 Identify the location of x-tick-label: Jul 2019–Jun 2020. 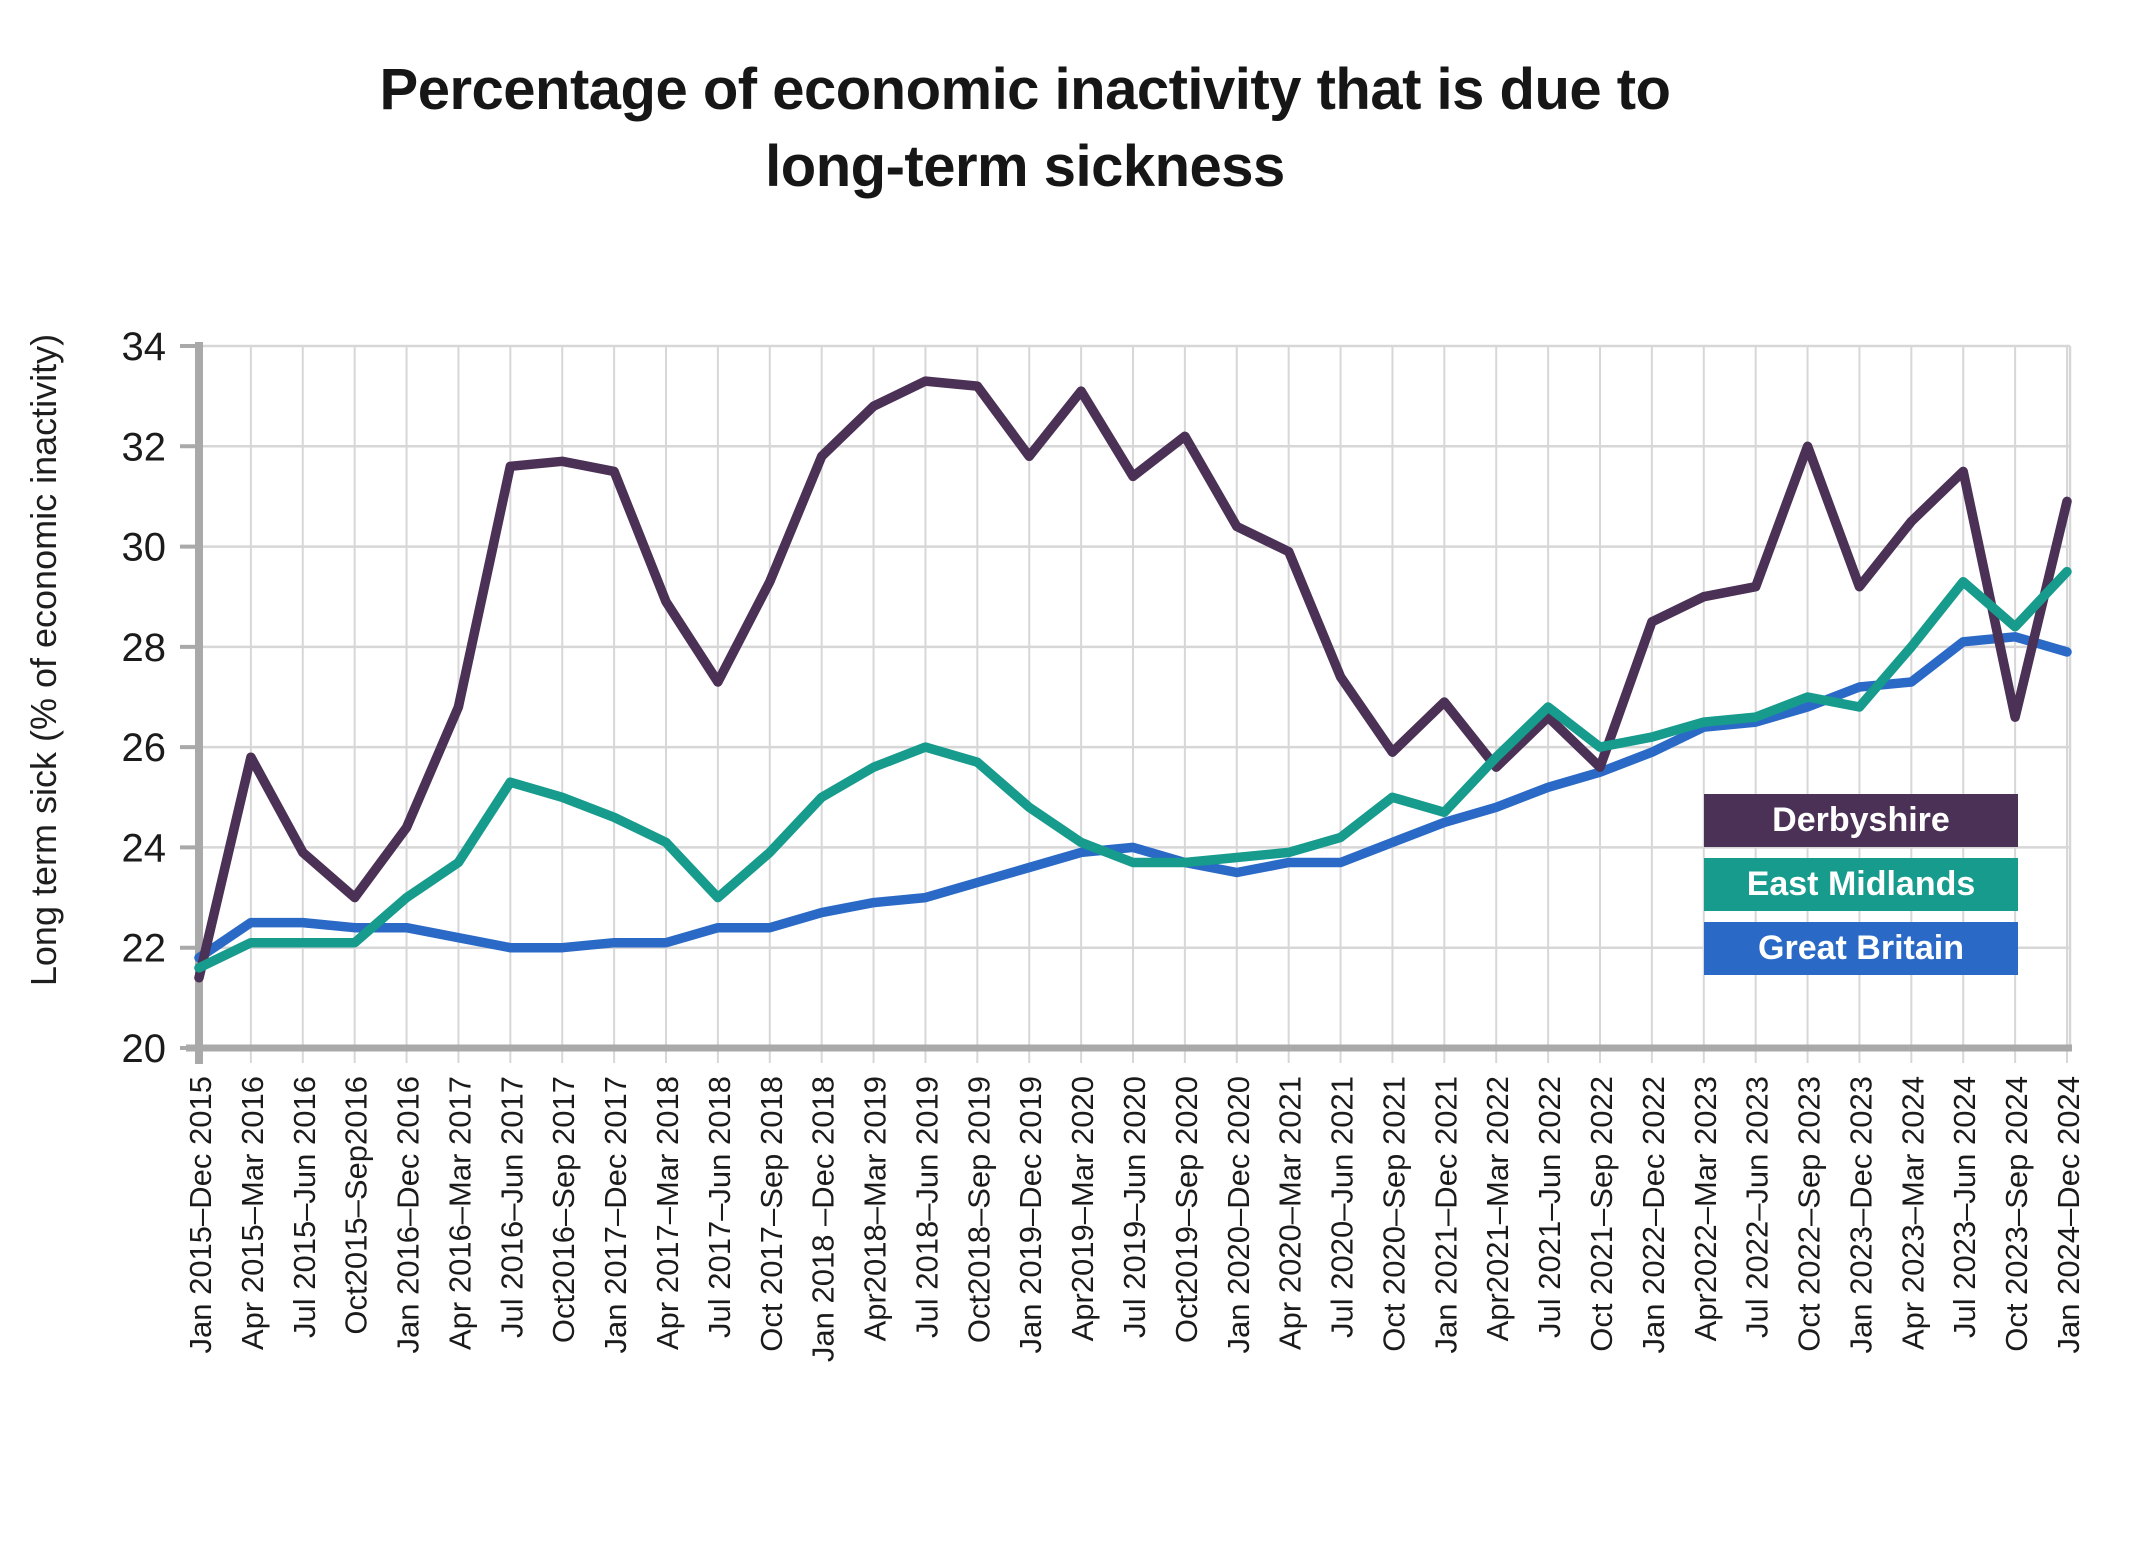
(1134, 1207).